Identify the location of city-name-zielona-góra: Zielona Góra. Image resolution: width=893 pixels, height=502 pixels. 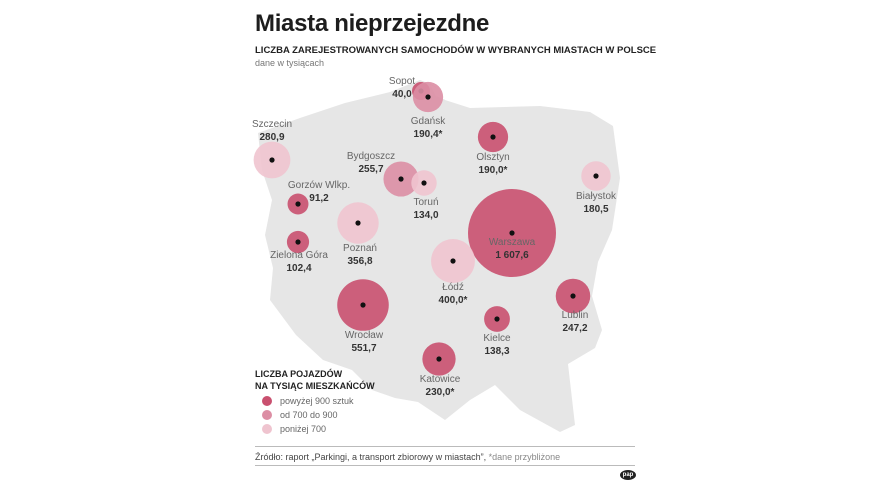
(299, 255).